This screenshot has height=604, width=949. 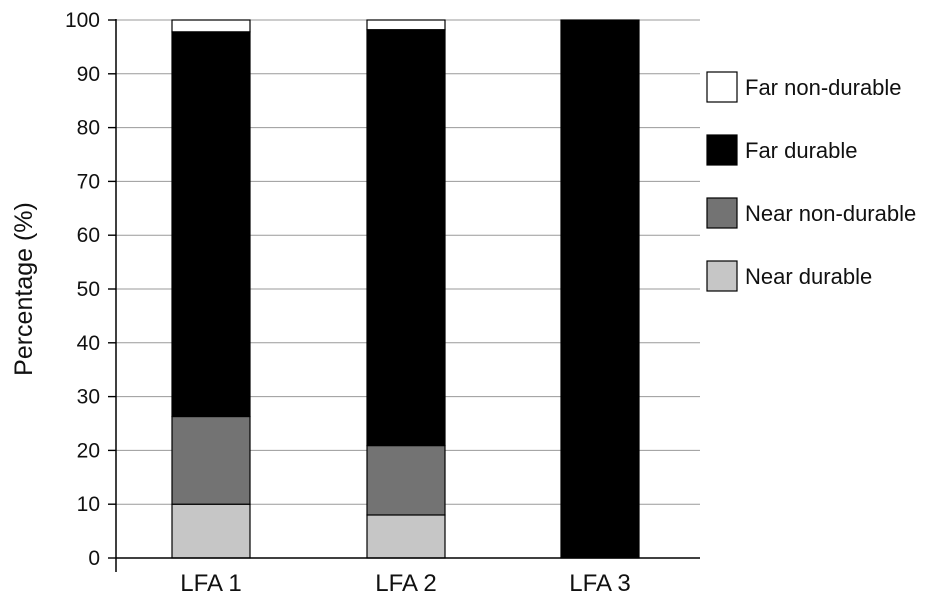 I want to click on legend-swatch-far-non-durable, so click(x=722, y=87).